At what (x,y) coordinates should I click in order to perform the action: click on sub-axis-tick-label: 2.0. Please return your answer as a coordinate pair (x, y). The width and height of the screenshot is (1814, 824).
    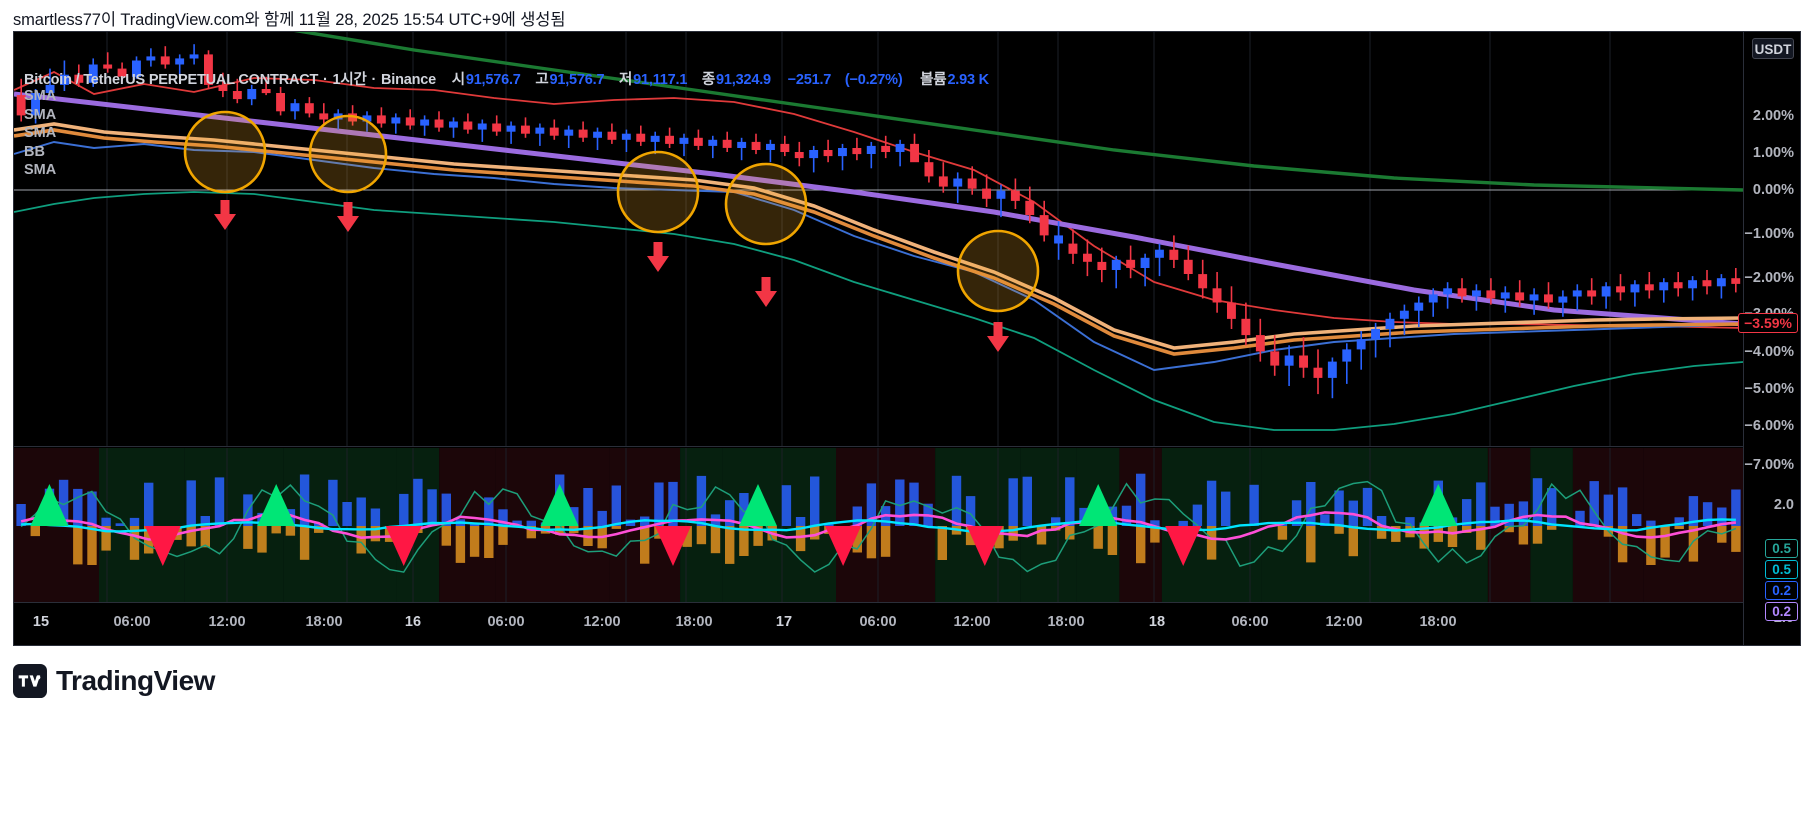
    Looking at the image, I should click on (1783, 505).